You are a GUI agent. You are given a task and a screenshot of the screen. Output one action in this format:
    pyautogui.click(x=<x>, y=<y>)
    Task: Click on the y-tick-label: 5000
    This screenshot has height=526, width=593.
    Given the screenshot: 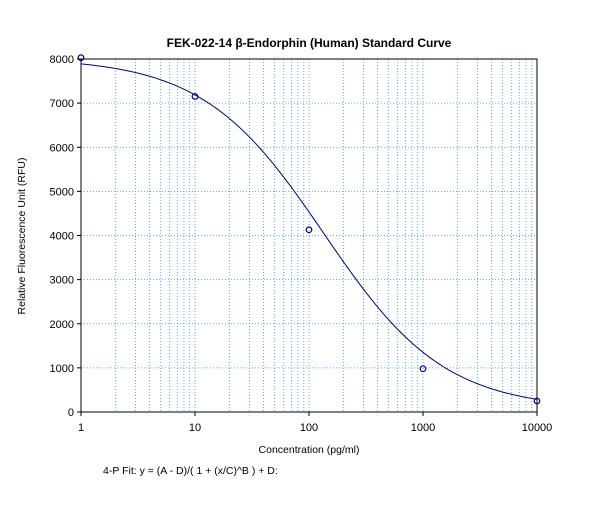 What is the action you would take?
    pyautogui.click(x=62, y=192)
    